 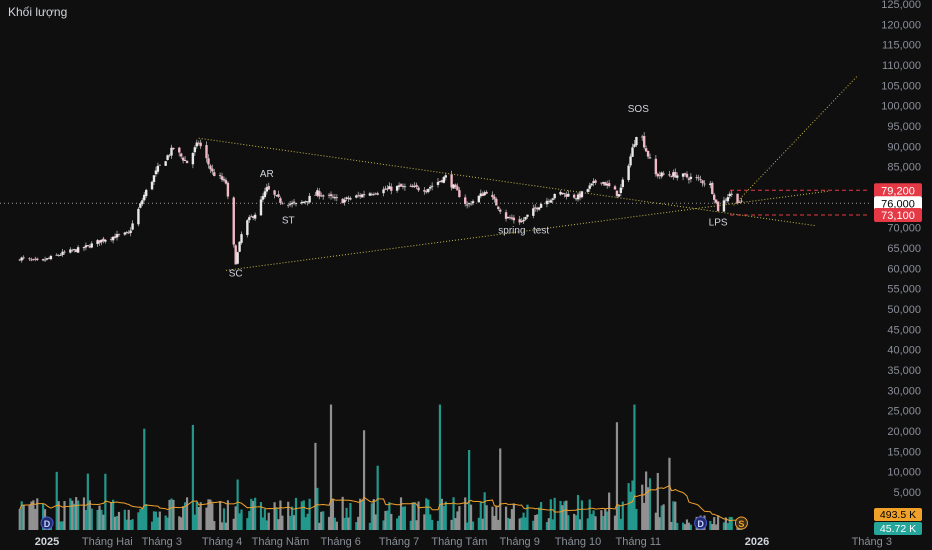 What do you see at coordinates (898, 191) in the screenshot?
I see `price-label-resistance: 79,200` at bounding box center [898, 191].